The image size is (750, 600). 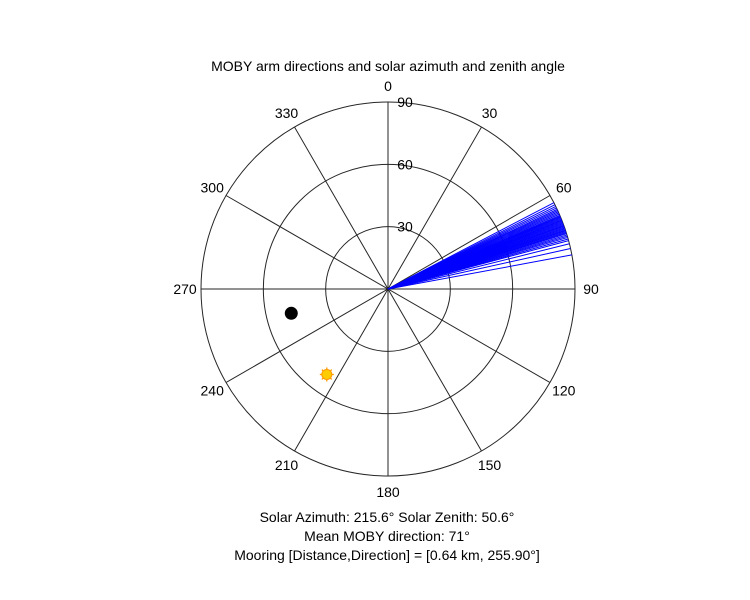 What do you see at coordinates (428, 292) in the screenshot?
I see `series-layer` at bounding box center [428, 292].